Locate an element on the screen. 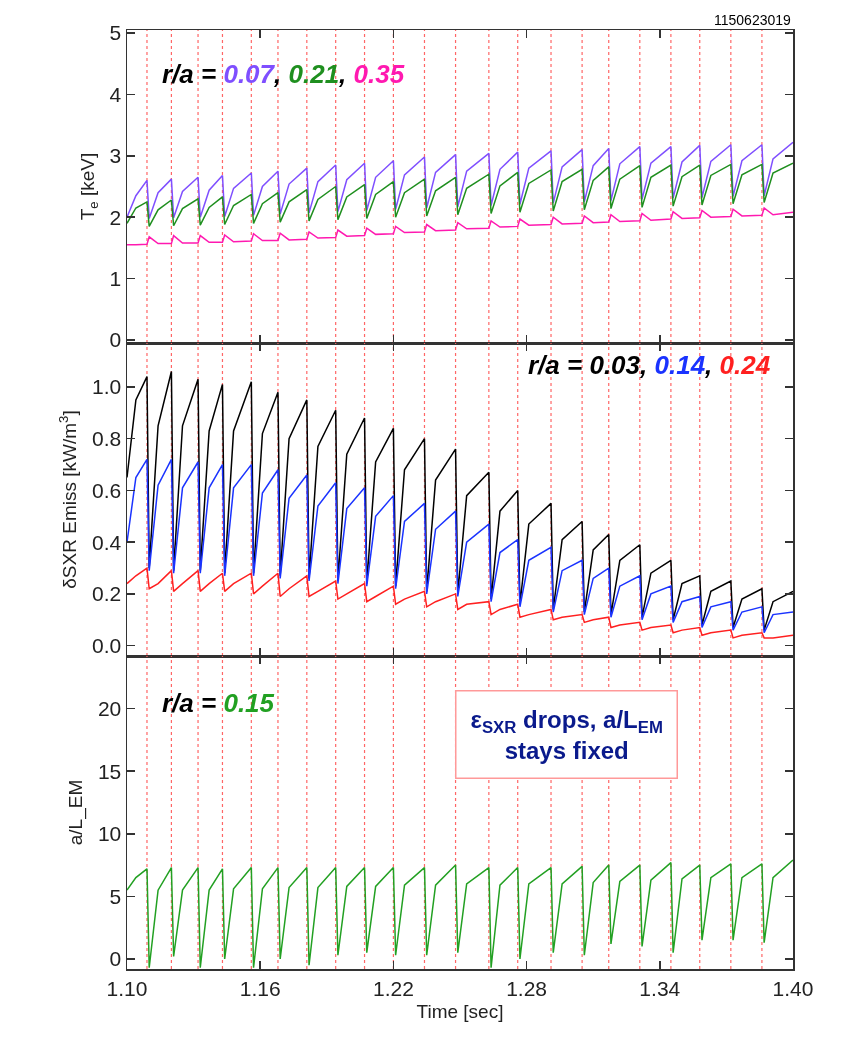  x-tick-label: 1.40 is located at coordinates (793, 988).